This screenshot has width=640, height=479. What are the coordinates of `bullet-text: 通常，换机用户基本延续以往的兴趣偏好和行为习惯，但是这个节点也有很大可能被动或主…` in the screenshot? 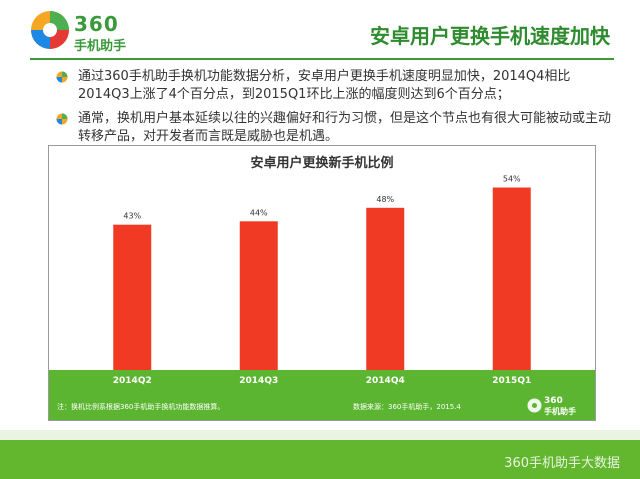 It's located at (345, 127).